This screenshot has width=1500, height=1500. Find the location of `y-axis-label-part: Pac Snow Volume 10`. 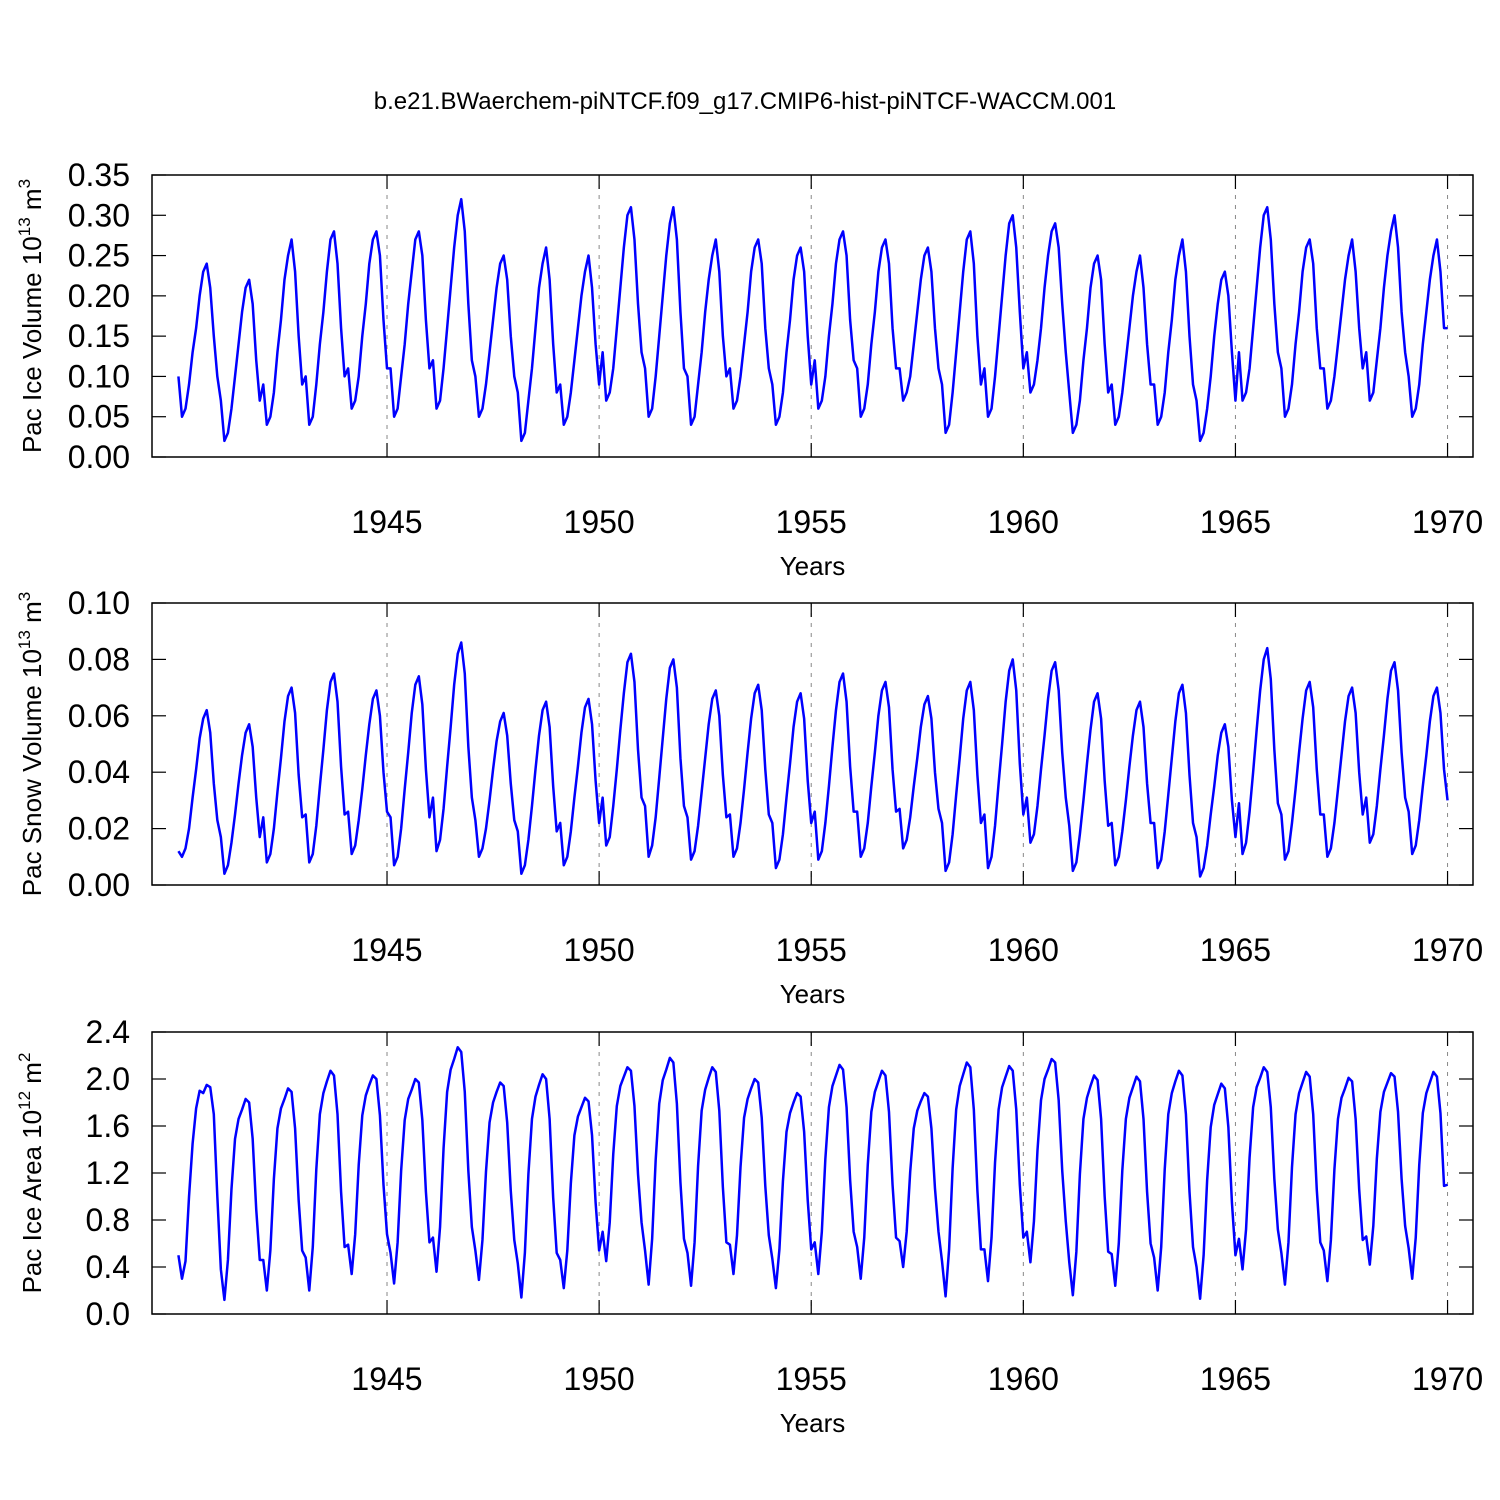

y-axis-label-part: Pac Snow Volume 10 is located at coordinates (32, 772).